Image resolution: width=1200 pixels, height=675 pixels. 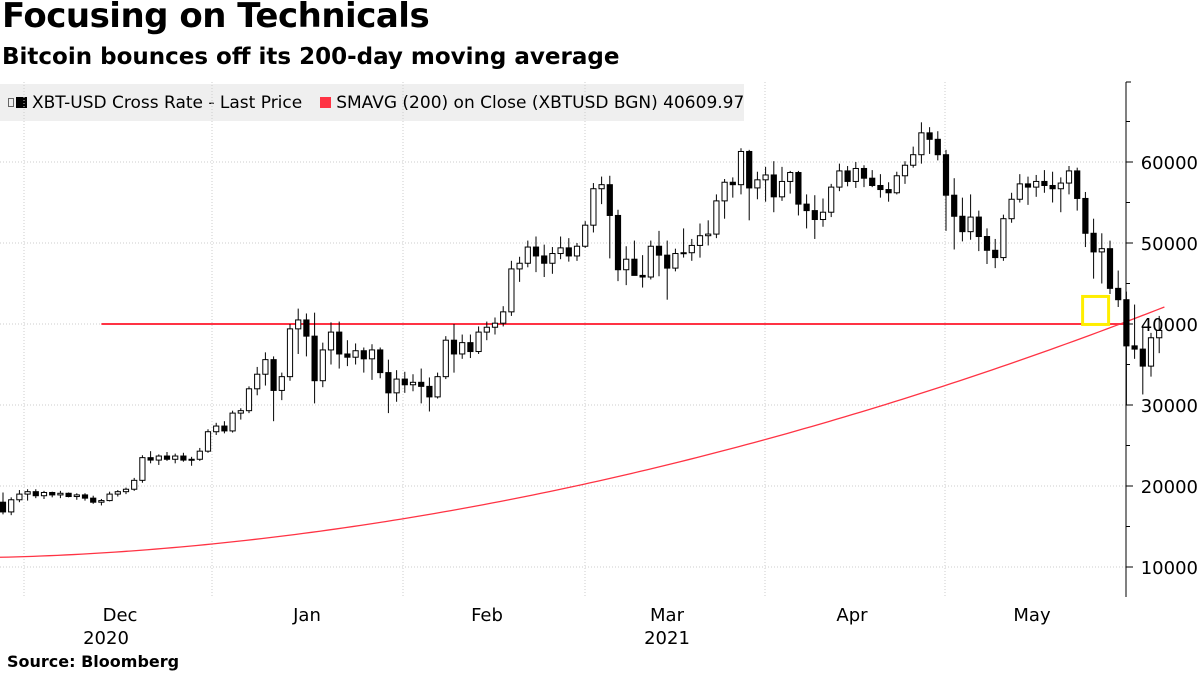 I want to click on legend-item-price: XBT-USD Cross Rate - Last Price, so click(x=155, y=103).